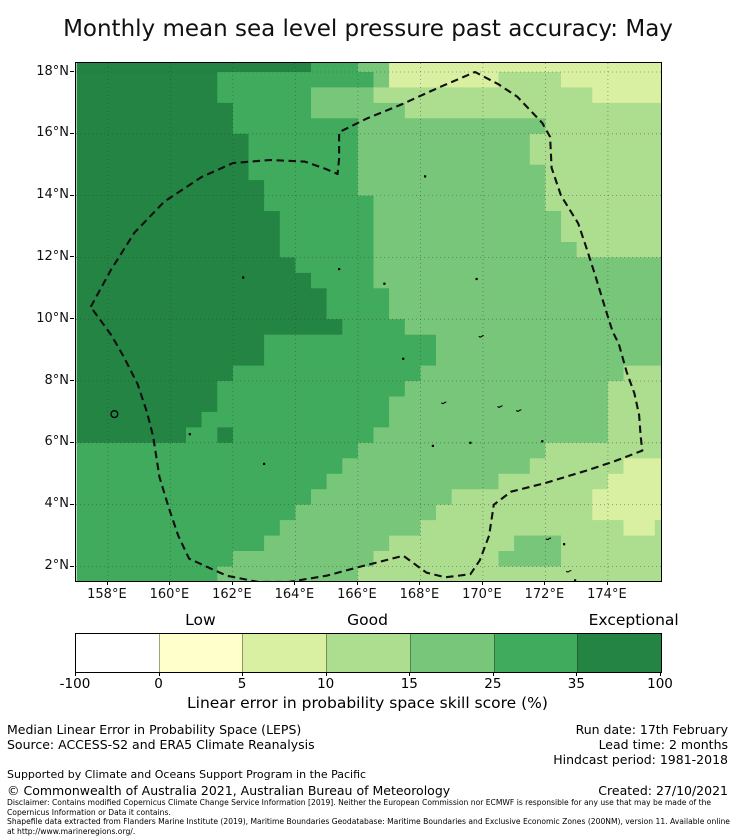 The height and width of the screenshot is (839, 736). What do you see at coordinates (357, 594) in the screenshot?
I see `x-axis-tick-label: 166°E` at bounding box center [357, 594].